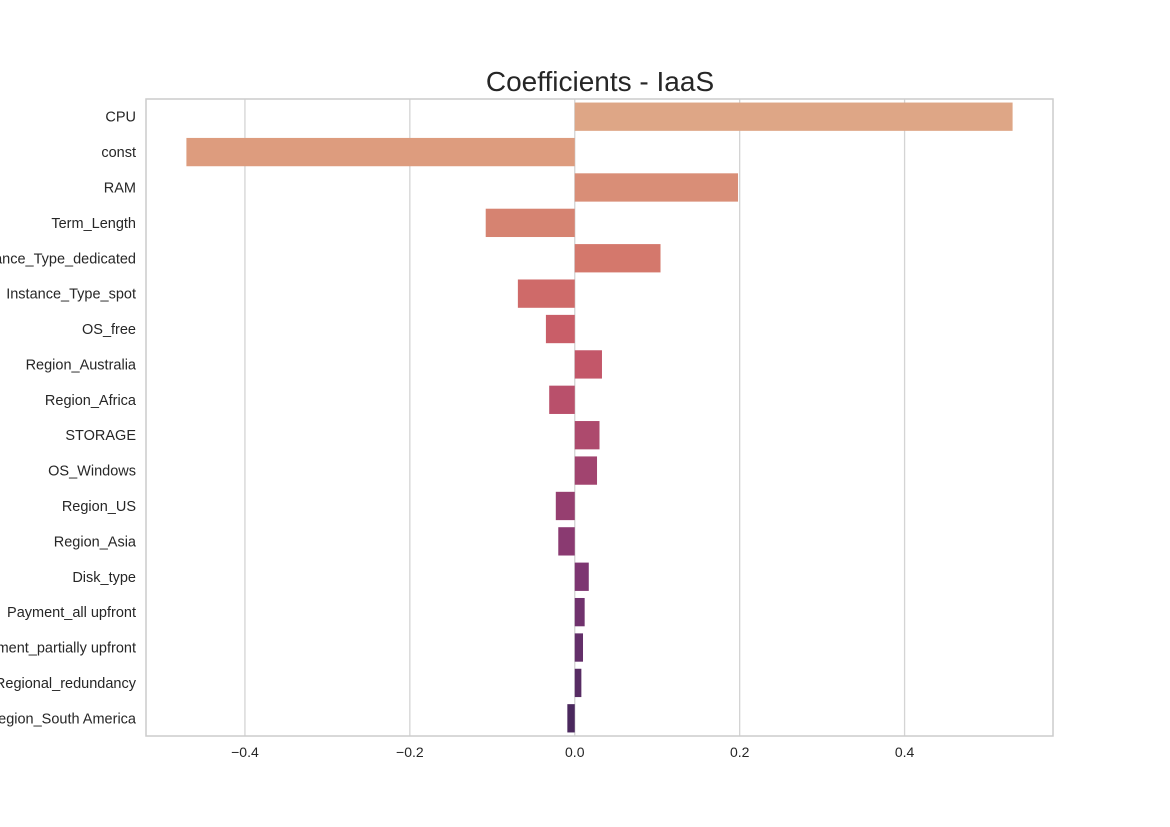 The image size is (1170, 827). What do you see at coordinates (68, 684) in the screenshot?
I see `y-tick-label: Regional_redundancy` at bounding box center [68, 684].